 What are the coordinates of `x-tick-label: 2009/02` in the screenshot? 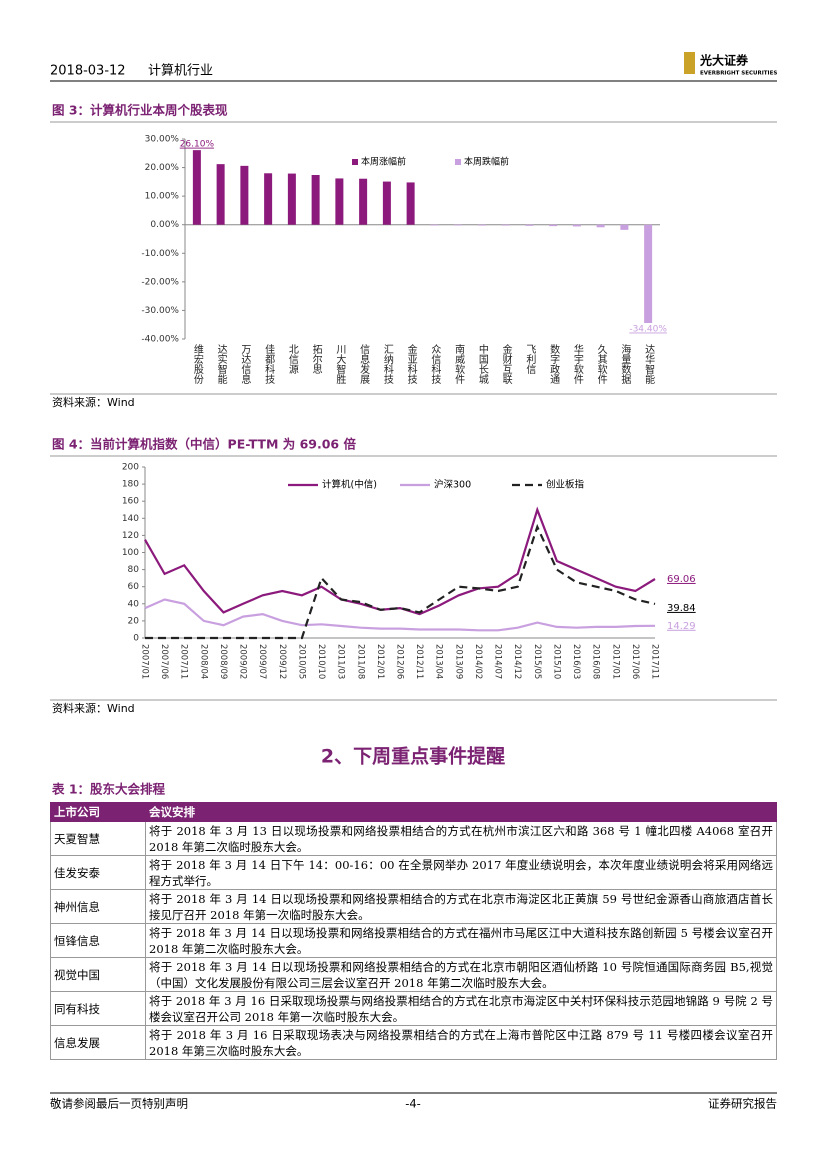 It's located at (243, 661).